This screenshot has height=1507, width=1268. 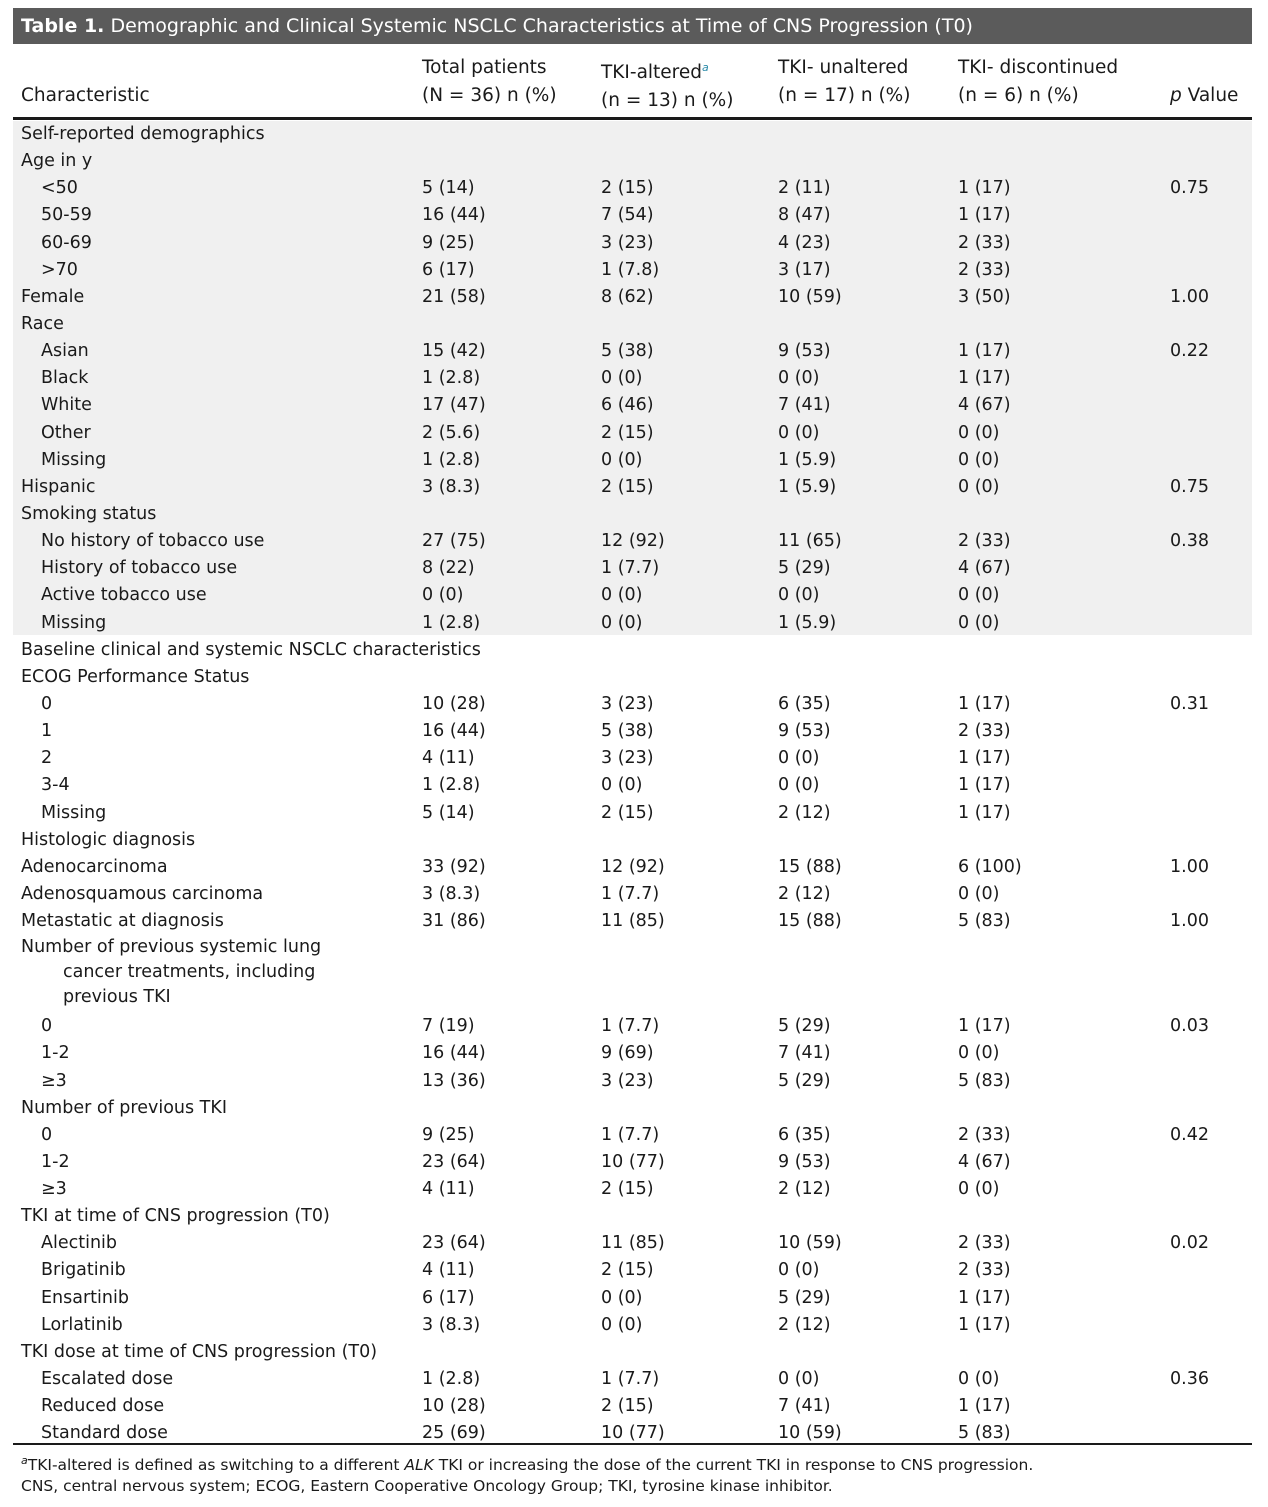 What do you see at coordinates (135, 676) in the screenshot?
I see `row-label: ECOG Performance Status` at bounding box center [135, 676].